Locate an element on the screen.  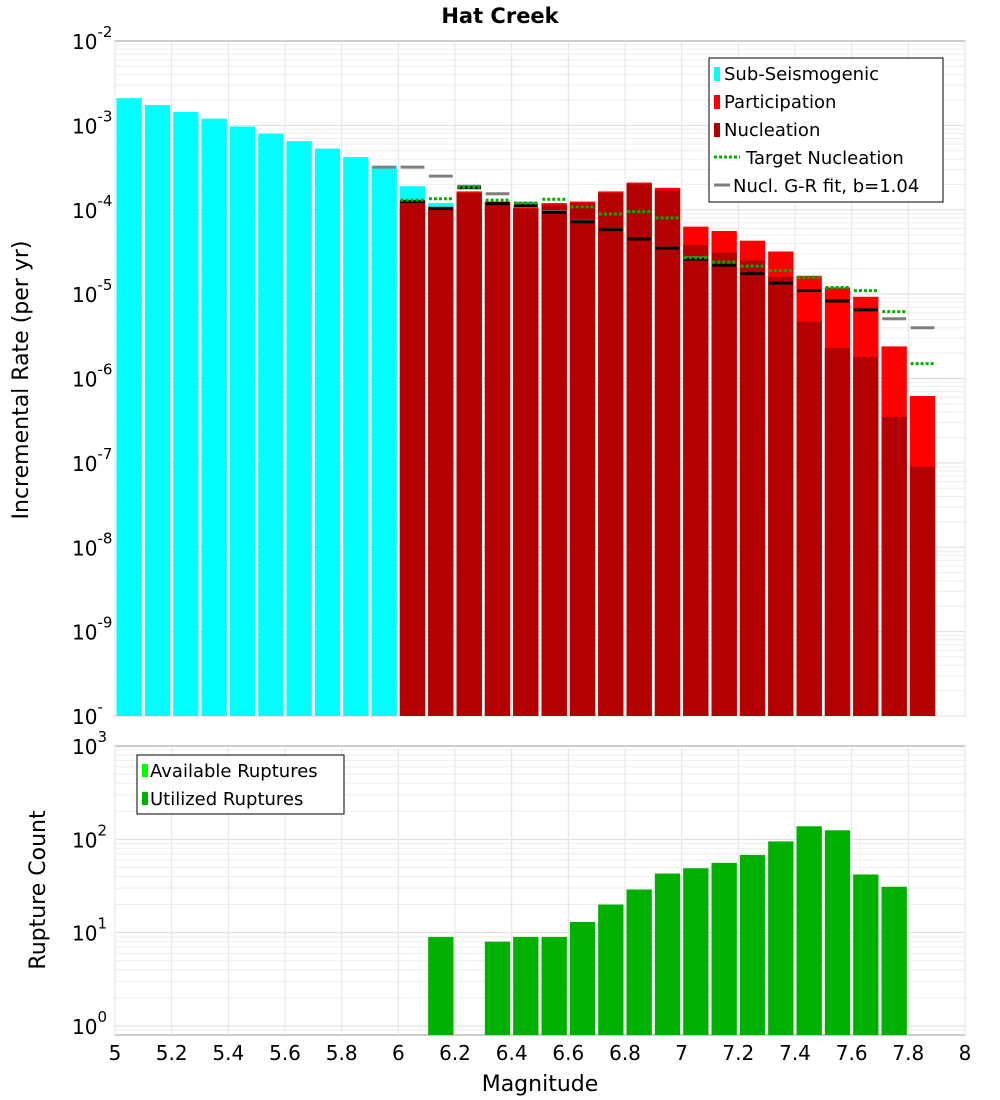
x-tick-label: 7 is located at coordinates (681, 1053).